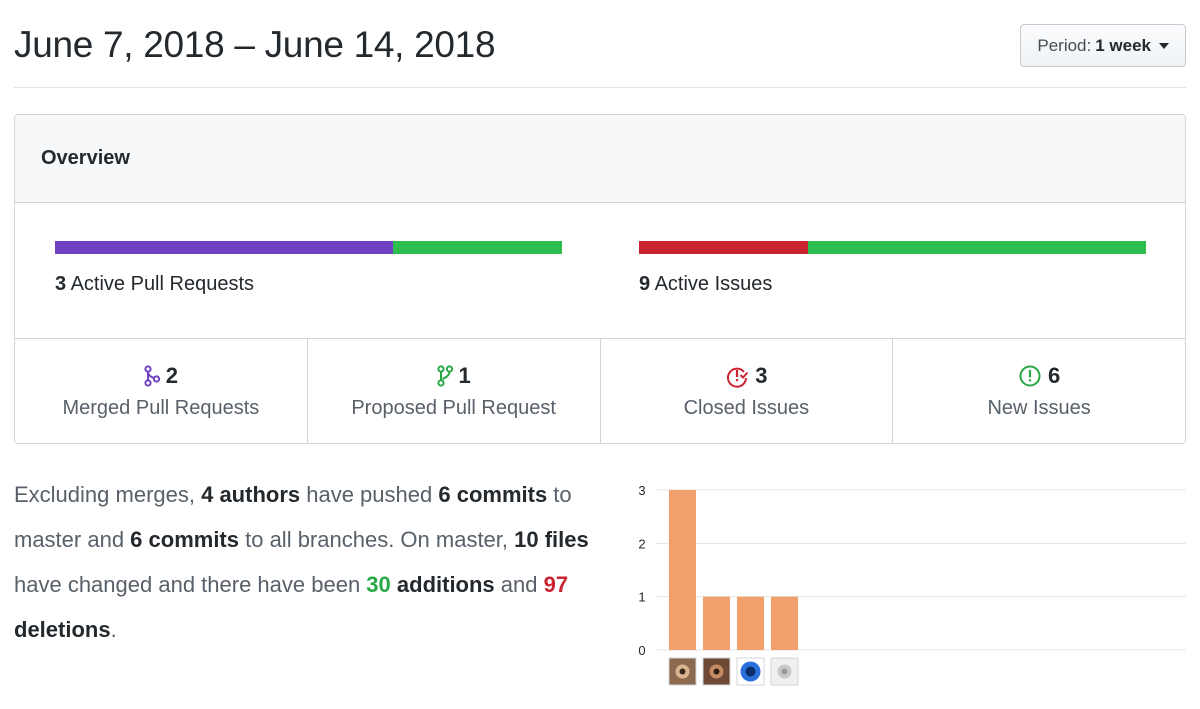 The image size is (1200, 709). What do you see at coordinates (444, 376) in the screenshot?
I see `git-pull-request-icon` at bounding box center [444, 376].